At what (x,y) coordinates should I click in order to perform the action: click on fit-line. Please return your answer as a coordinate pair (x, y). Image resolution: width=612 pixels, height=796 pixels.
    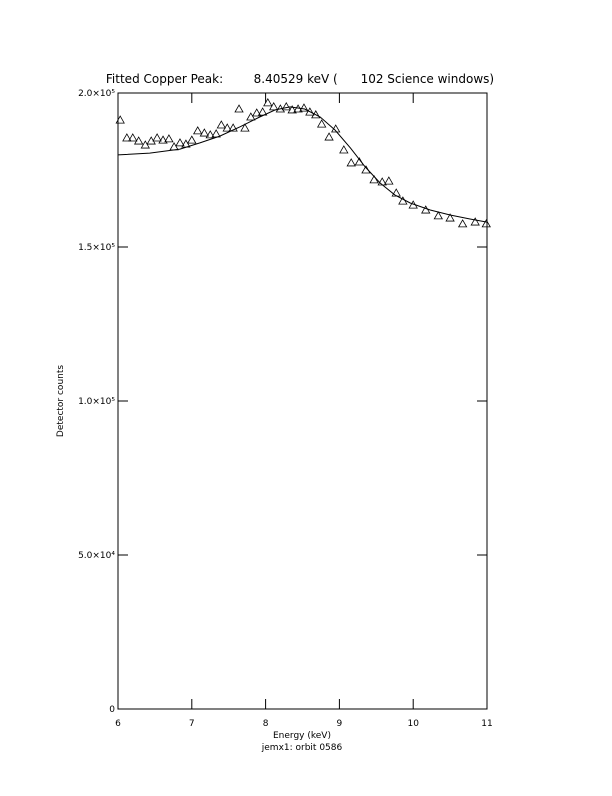
    Looking at the image, I should click on (302, 164).